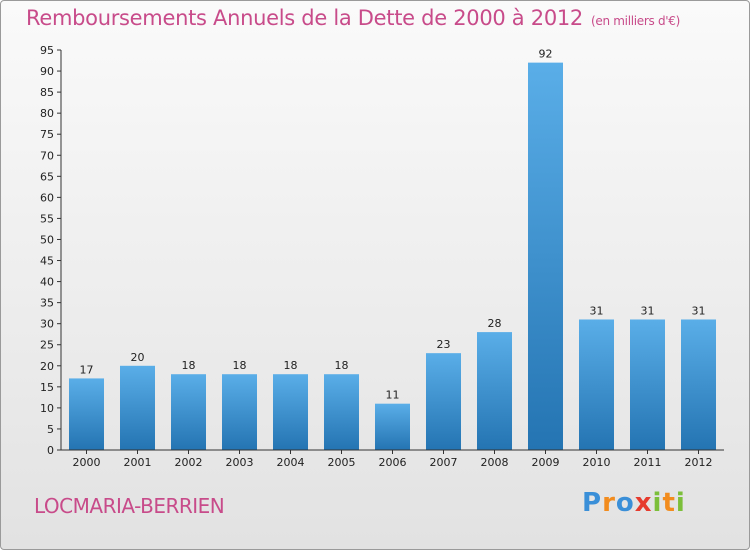  I want to click on x-tick-label: 2009, so click(546, 462).